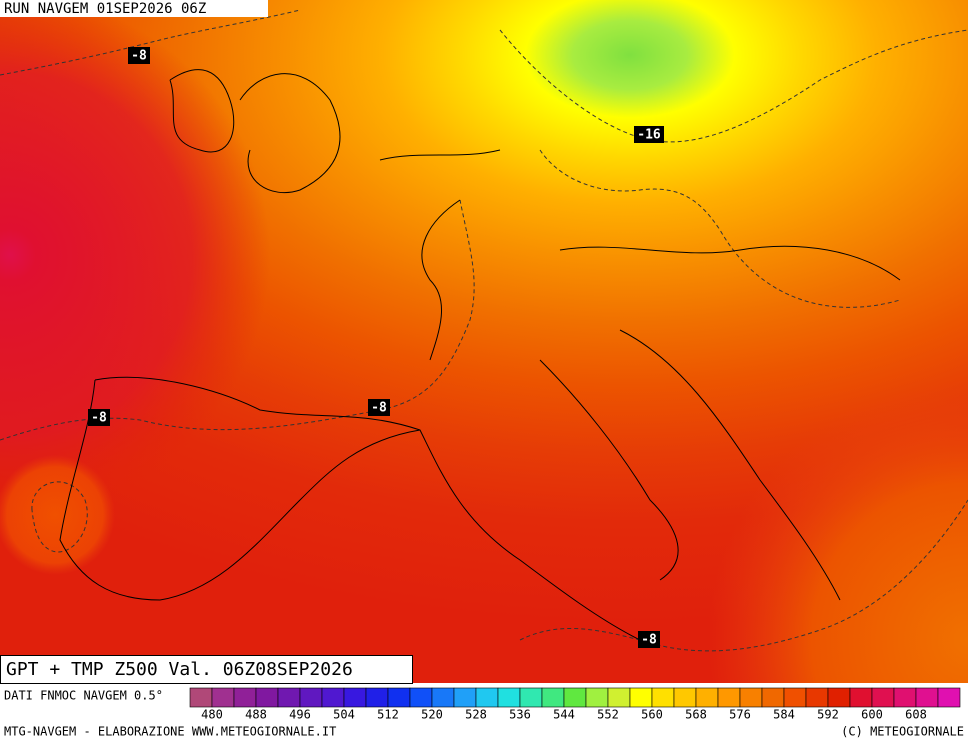 This screenshot has height=745, width=968. What do you see at coordinates (608, 715) in the screenshot?
I see `legend-tick-label: 552` at bounding box center [608, 715].